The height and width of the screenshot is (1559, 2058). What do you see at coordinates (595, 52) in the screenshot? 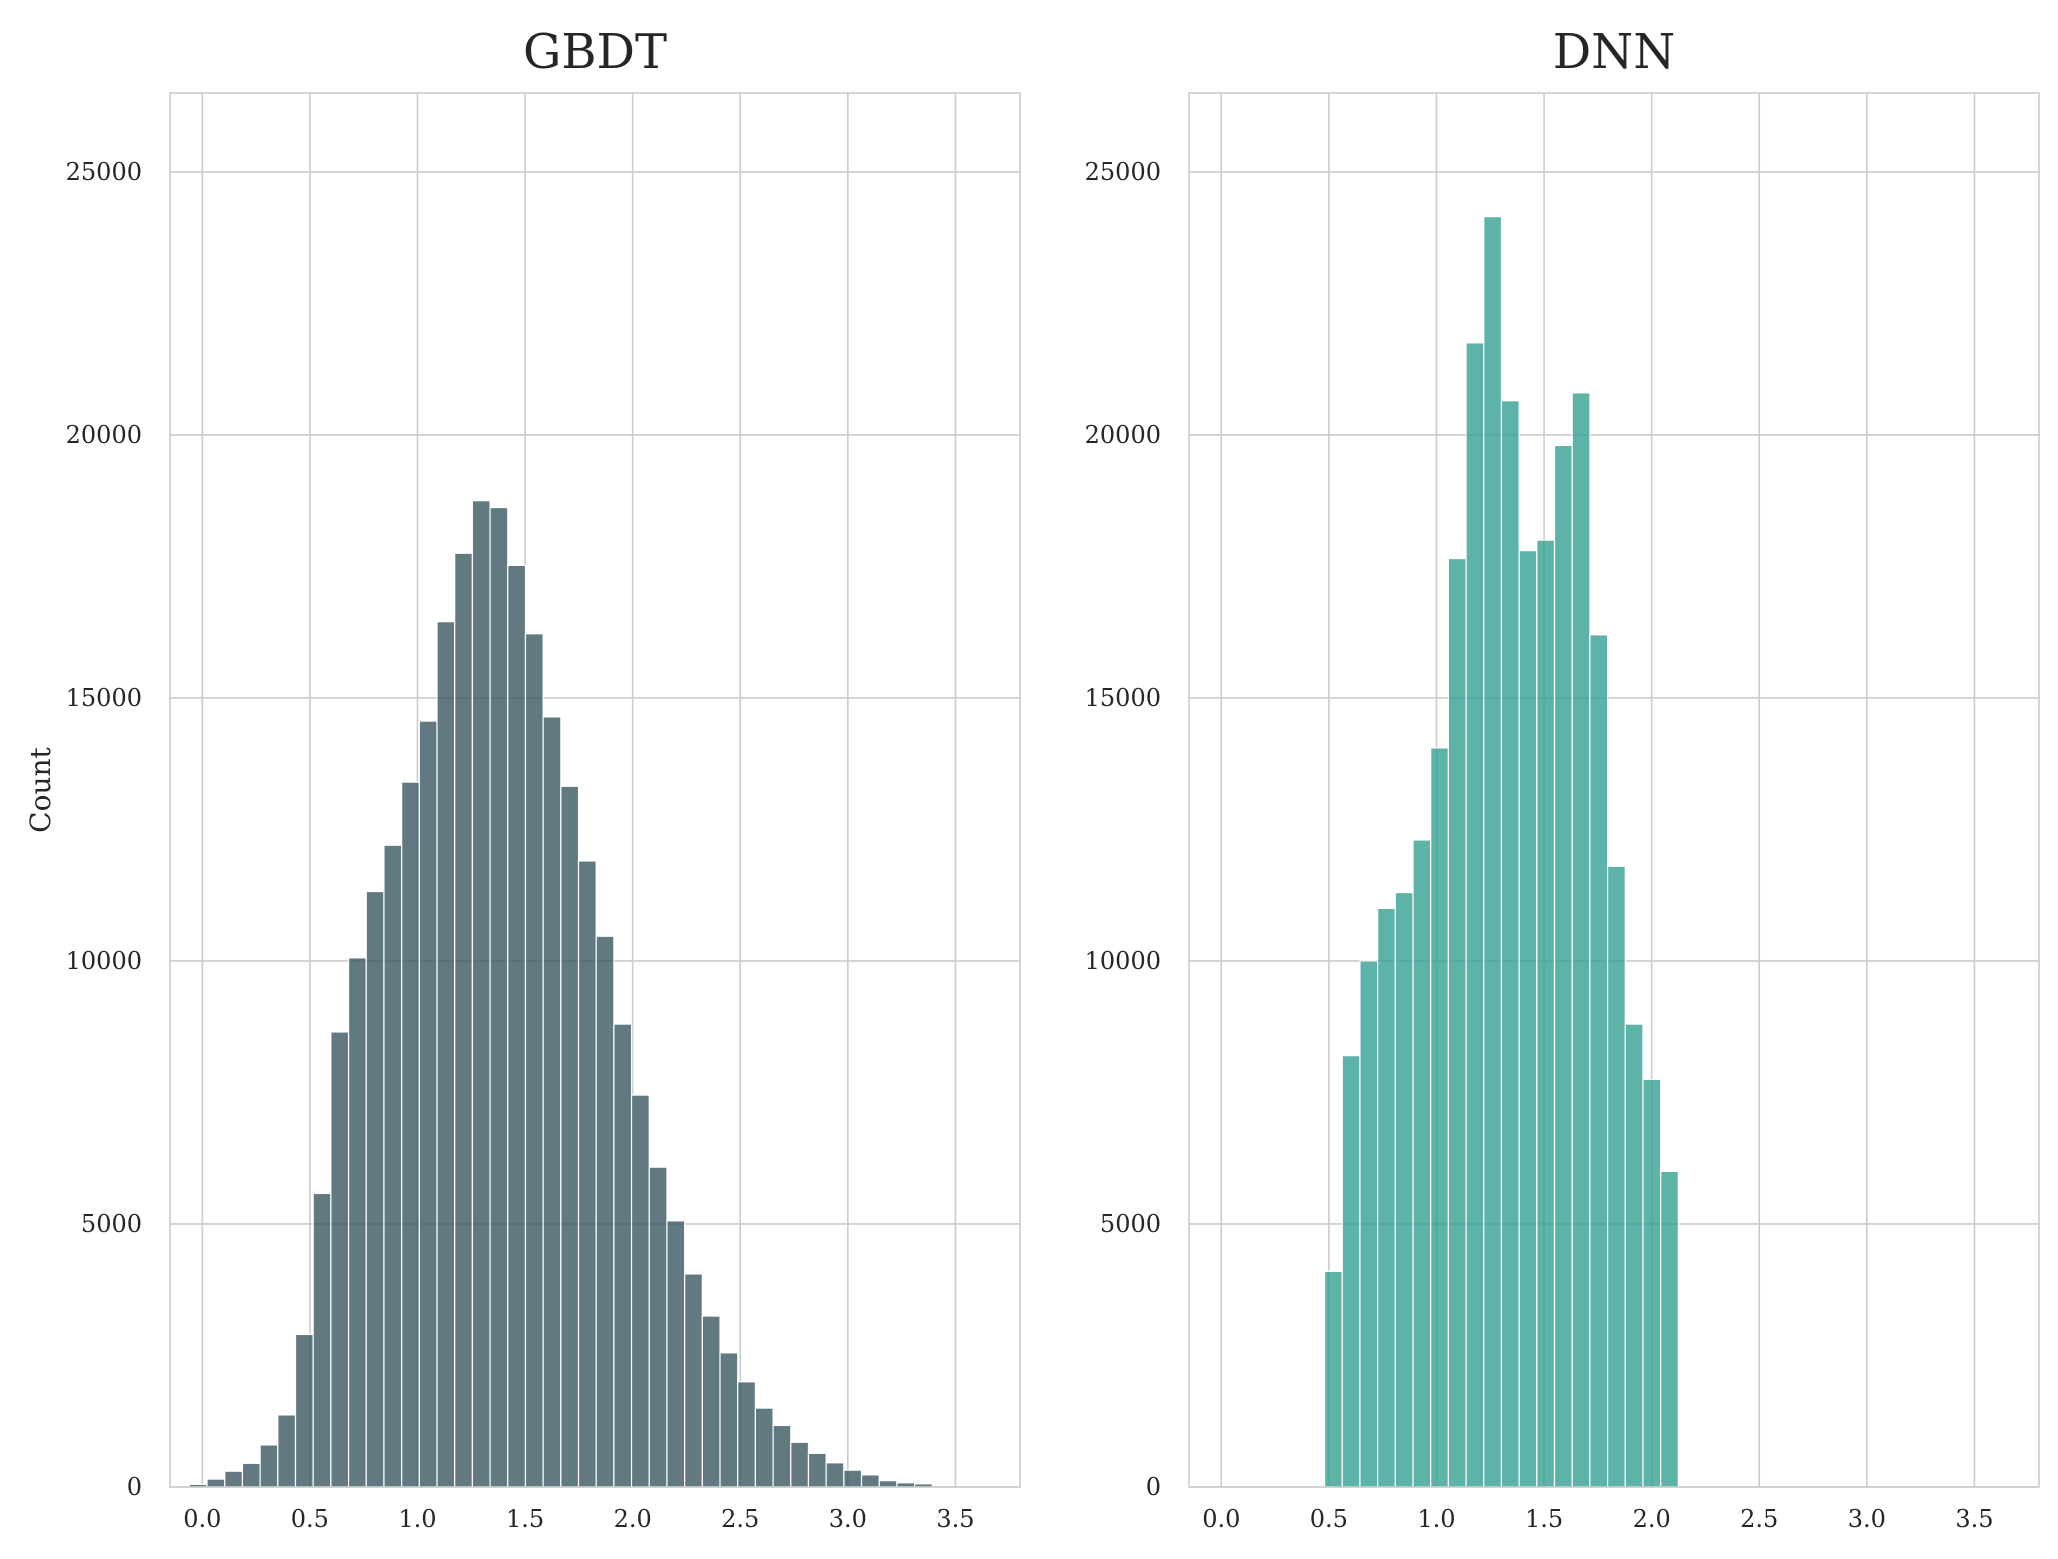
I see `chart-title: GBDT` at bounding box center [595, 52].